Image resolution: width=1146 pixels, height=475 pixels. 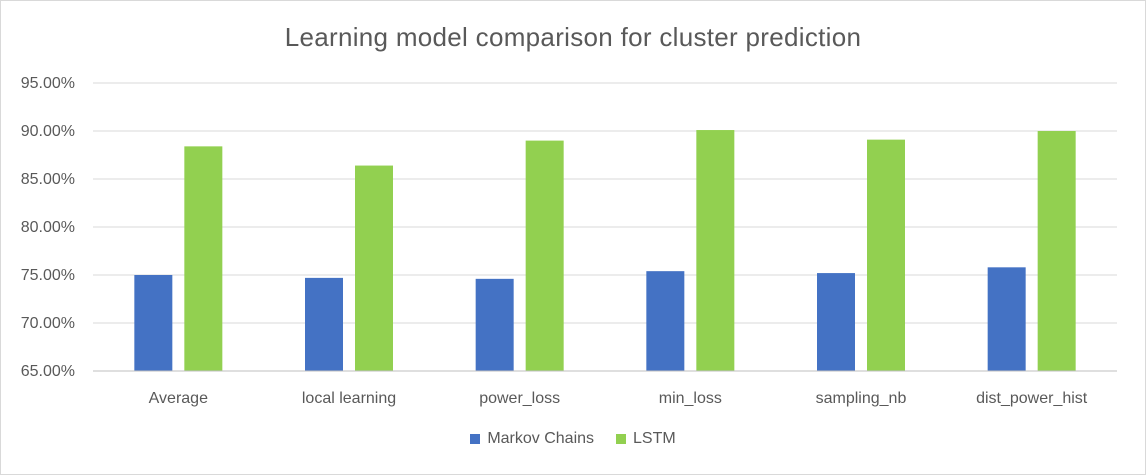 I want to click on y-tick-label: 90.00%, so click(x=48, y=131).